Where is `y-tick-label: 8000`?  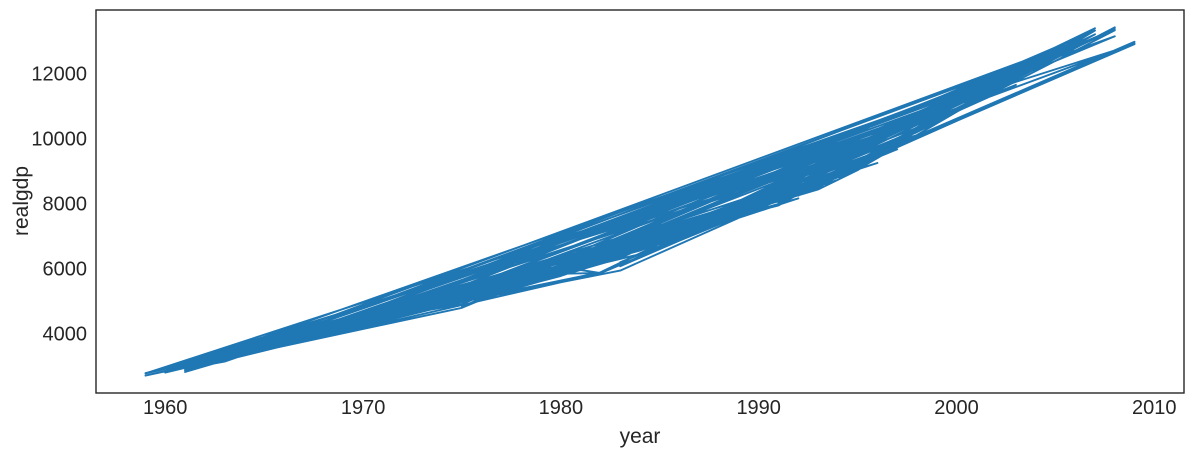 y-tick-label: 8000 is located at coordinates (65, 205).